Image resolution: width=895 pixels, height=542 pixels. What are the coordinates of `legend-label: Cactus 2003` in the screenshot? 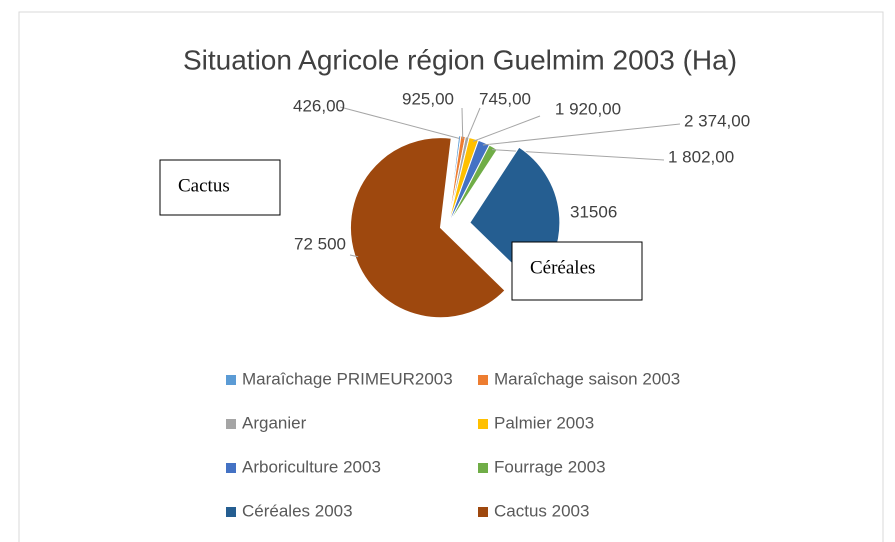 It's located at (541, 510).